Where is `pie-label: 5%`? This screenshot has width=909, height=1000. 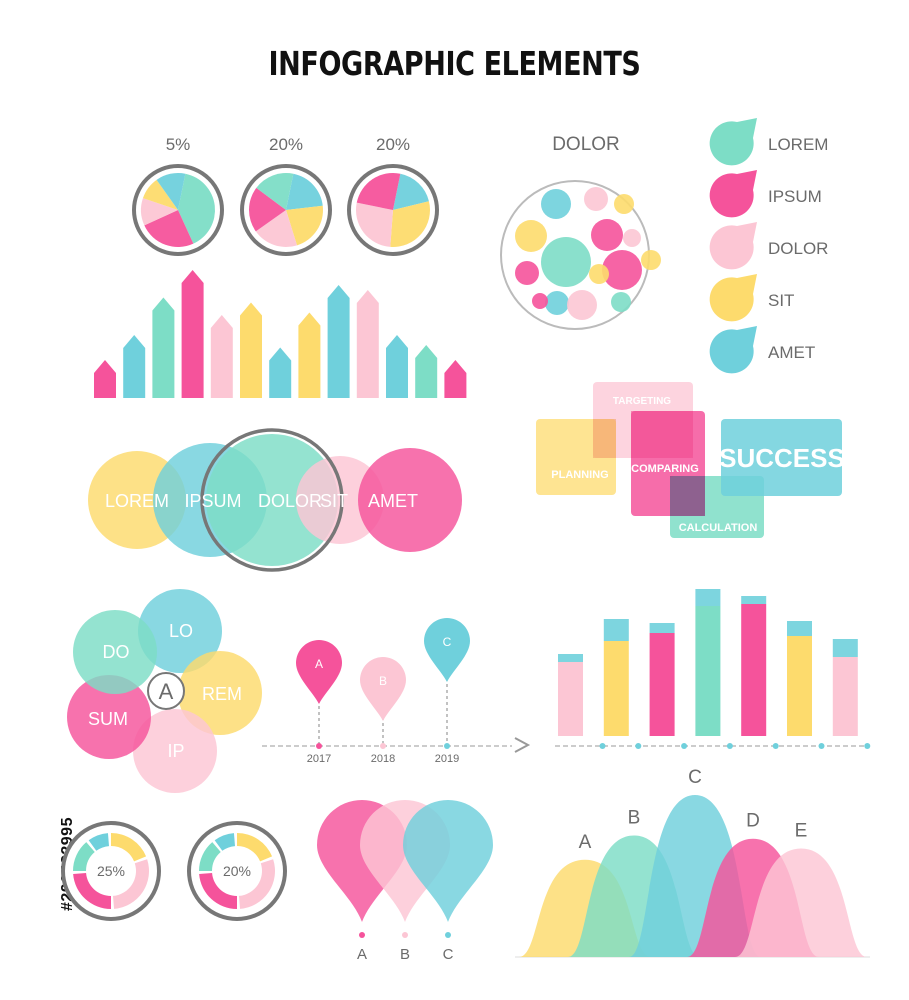
pie-label: 5% is located at coordinates (178, 144).